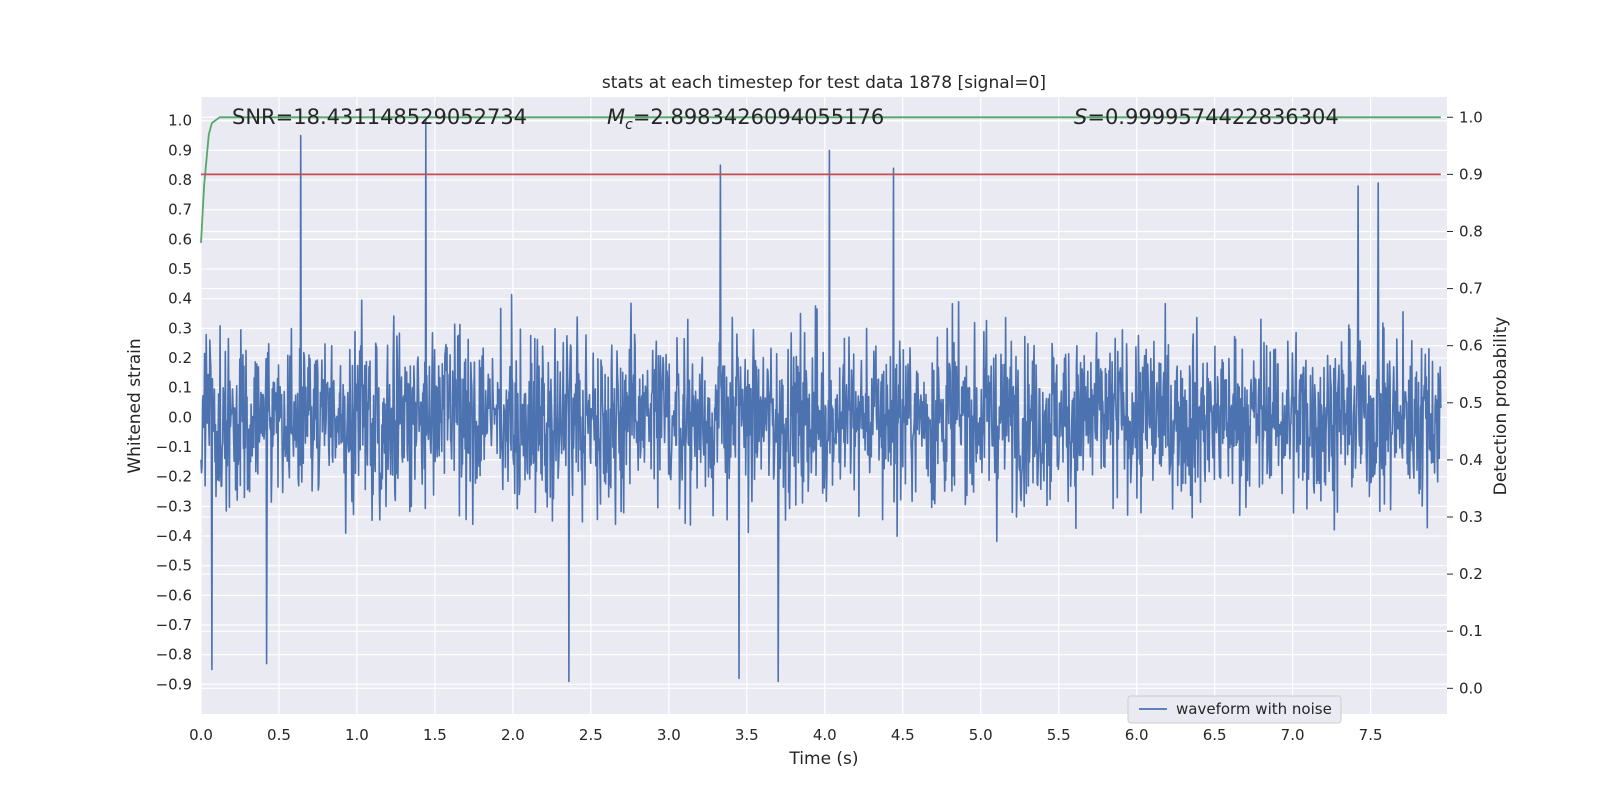  I want to click on legend-box, so click(1234, 709).